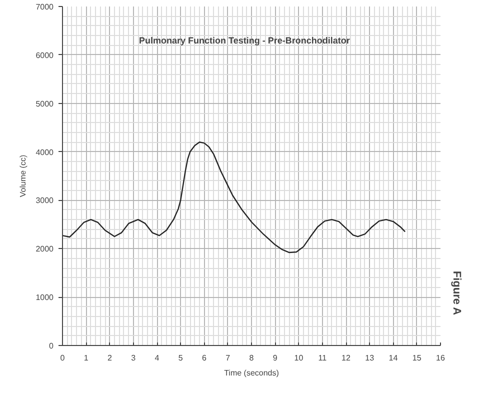 The width and height of the screenshot is (500, 395). What do you see at coordinates (456, 293) in the screenshot?
I see `text: Figure A` at bounding box center [456, 293].